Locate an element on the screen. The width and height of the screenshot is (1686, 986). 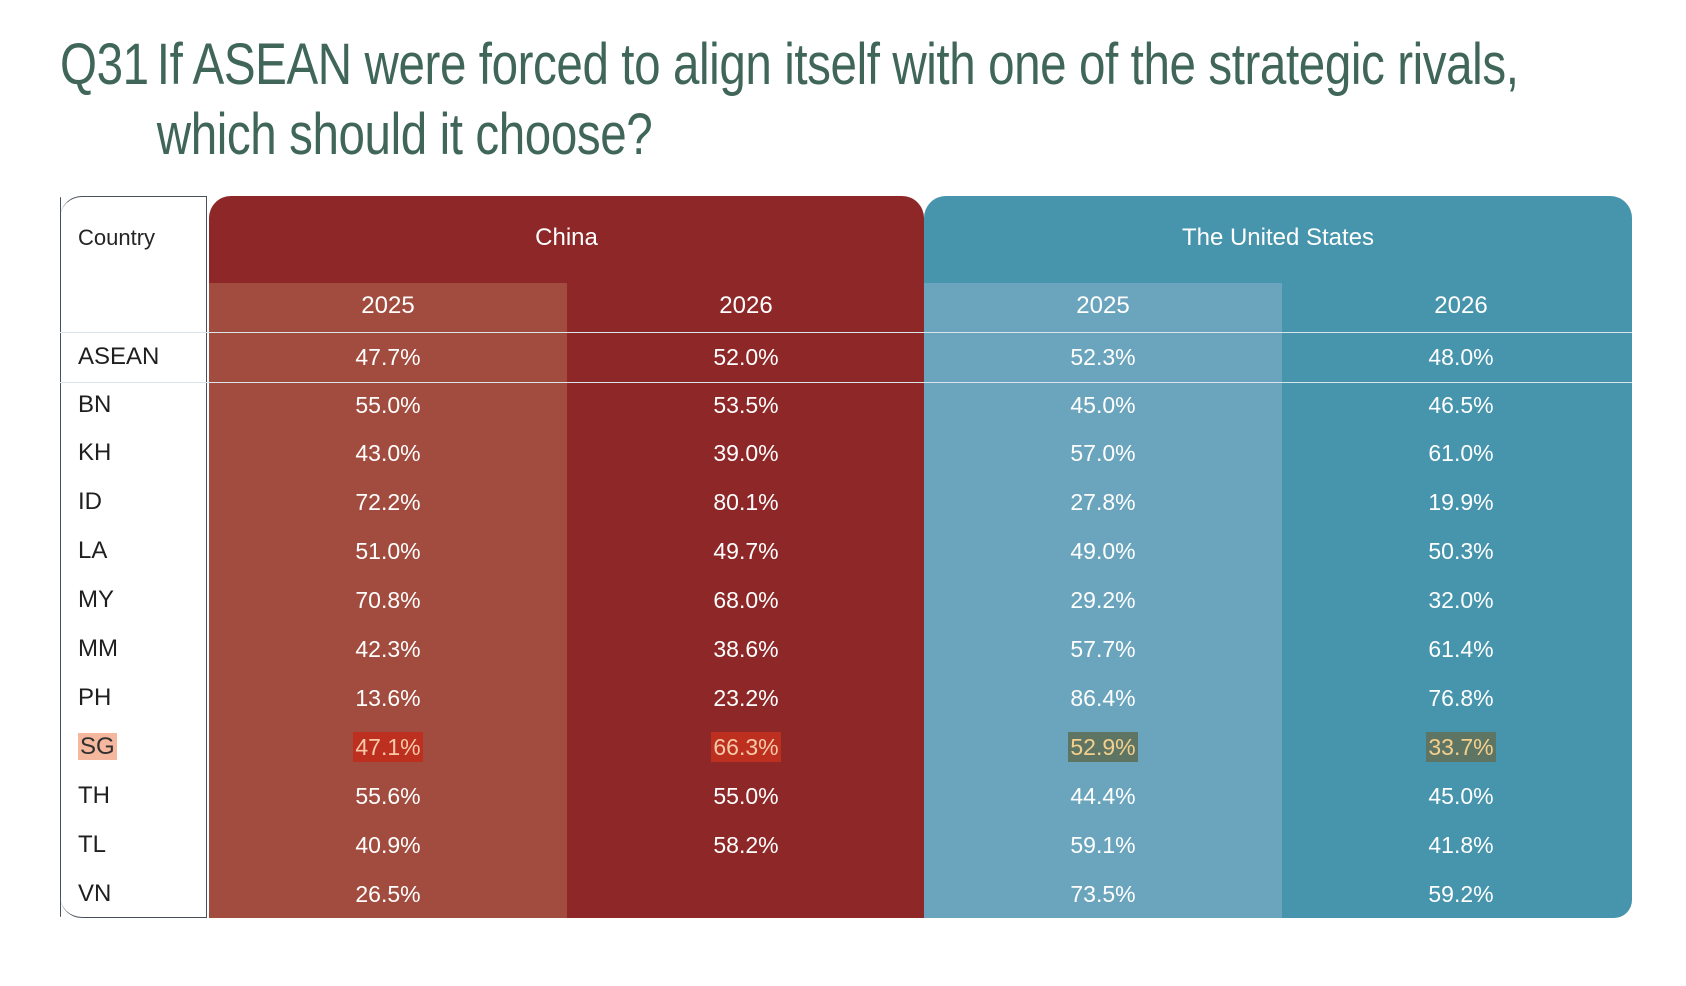
country-label-mm: MM is located at coordinates (98, 648).